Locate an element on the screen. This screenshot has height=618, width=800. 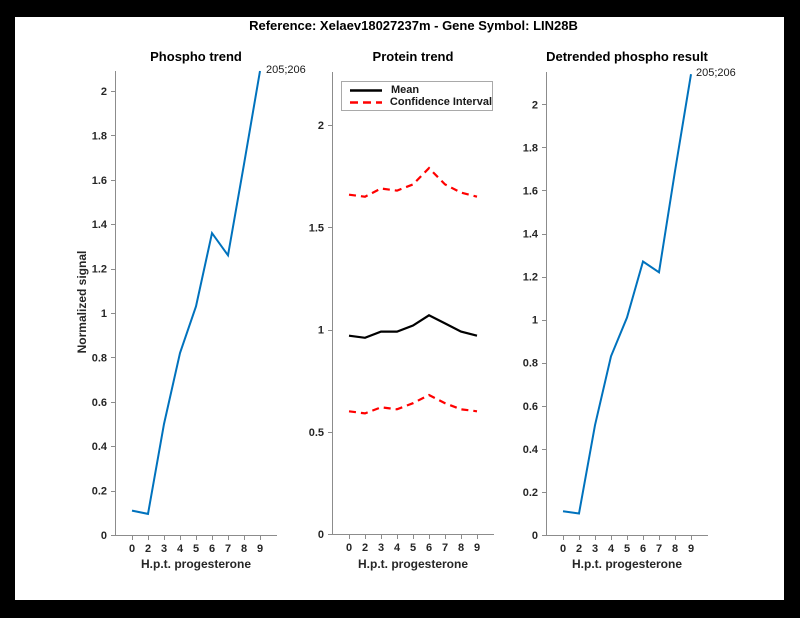
confidence-interval-swatch-icon is located at coordinates (366, 102).